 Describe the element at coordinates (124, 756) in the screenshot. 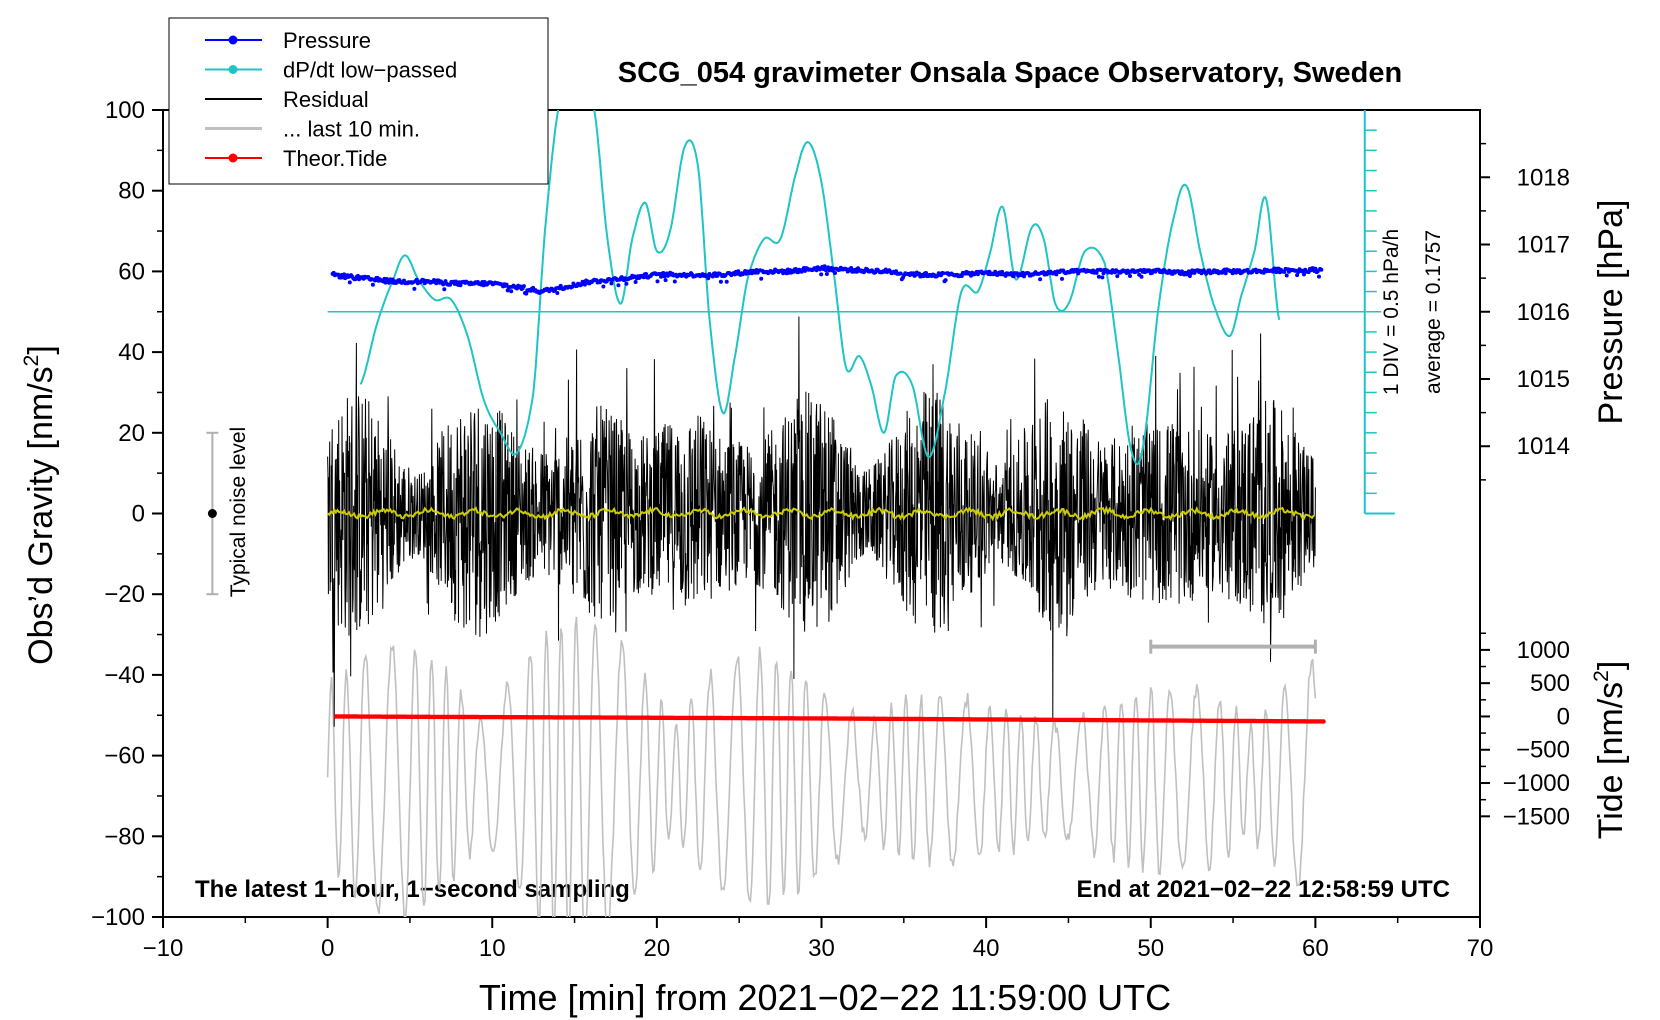

I see `y-tick-label: −60` at that location.